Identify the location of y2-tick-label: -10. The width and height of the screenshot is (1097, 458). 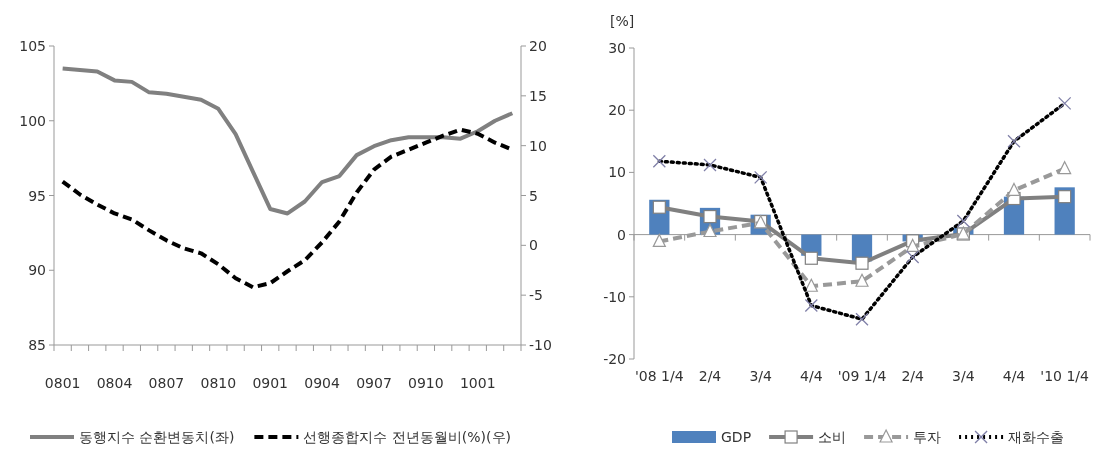
(540, 345).